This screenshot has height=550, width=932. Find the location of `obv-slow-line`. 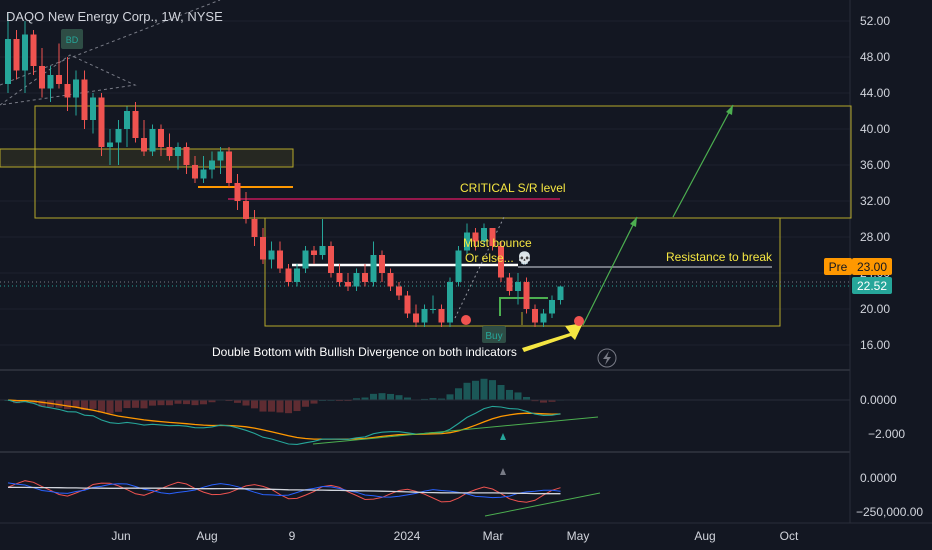

obv-slow-line is located at coordinates (284, 490).